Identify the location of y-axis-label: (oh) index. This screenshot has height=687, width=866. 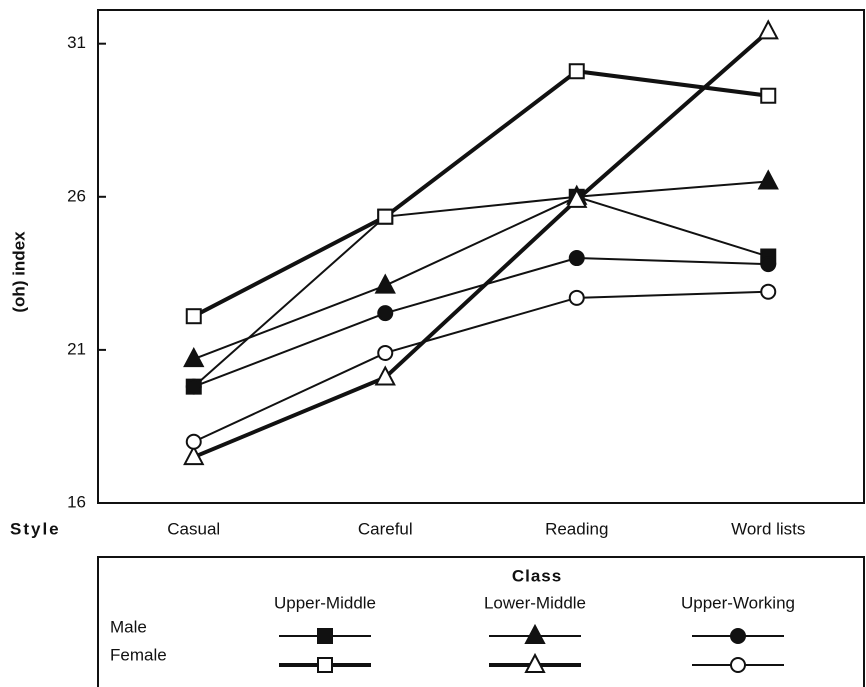
(18, 272).